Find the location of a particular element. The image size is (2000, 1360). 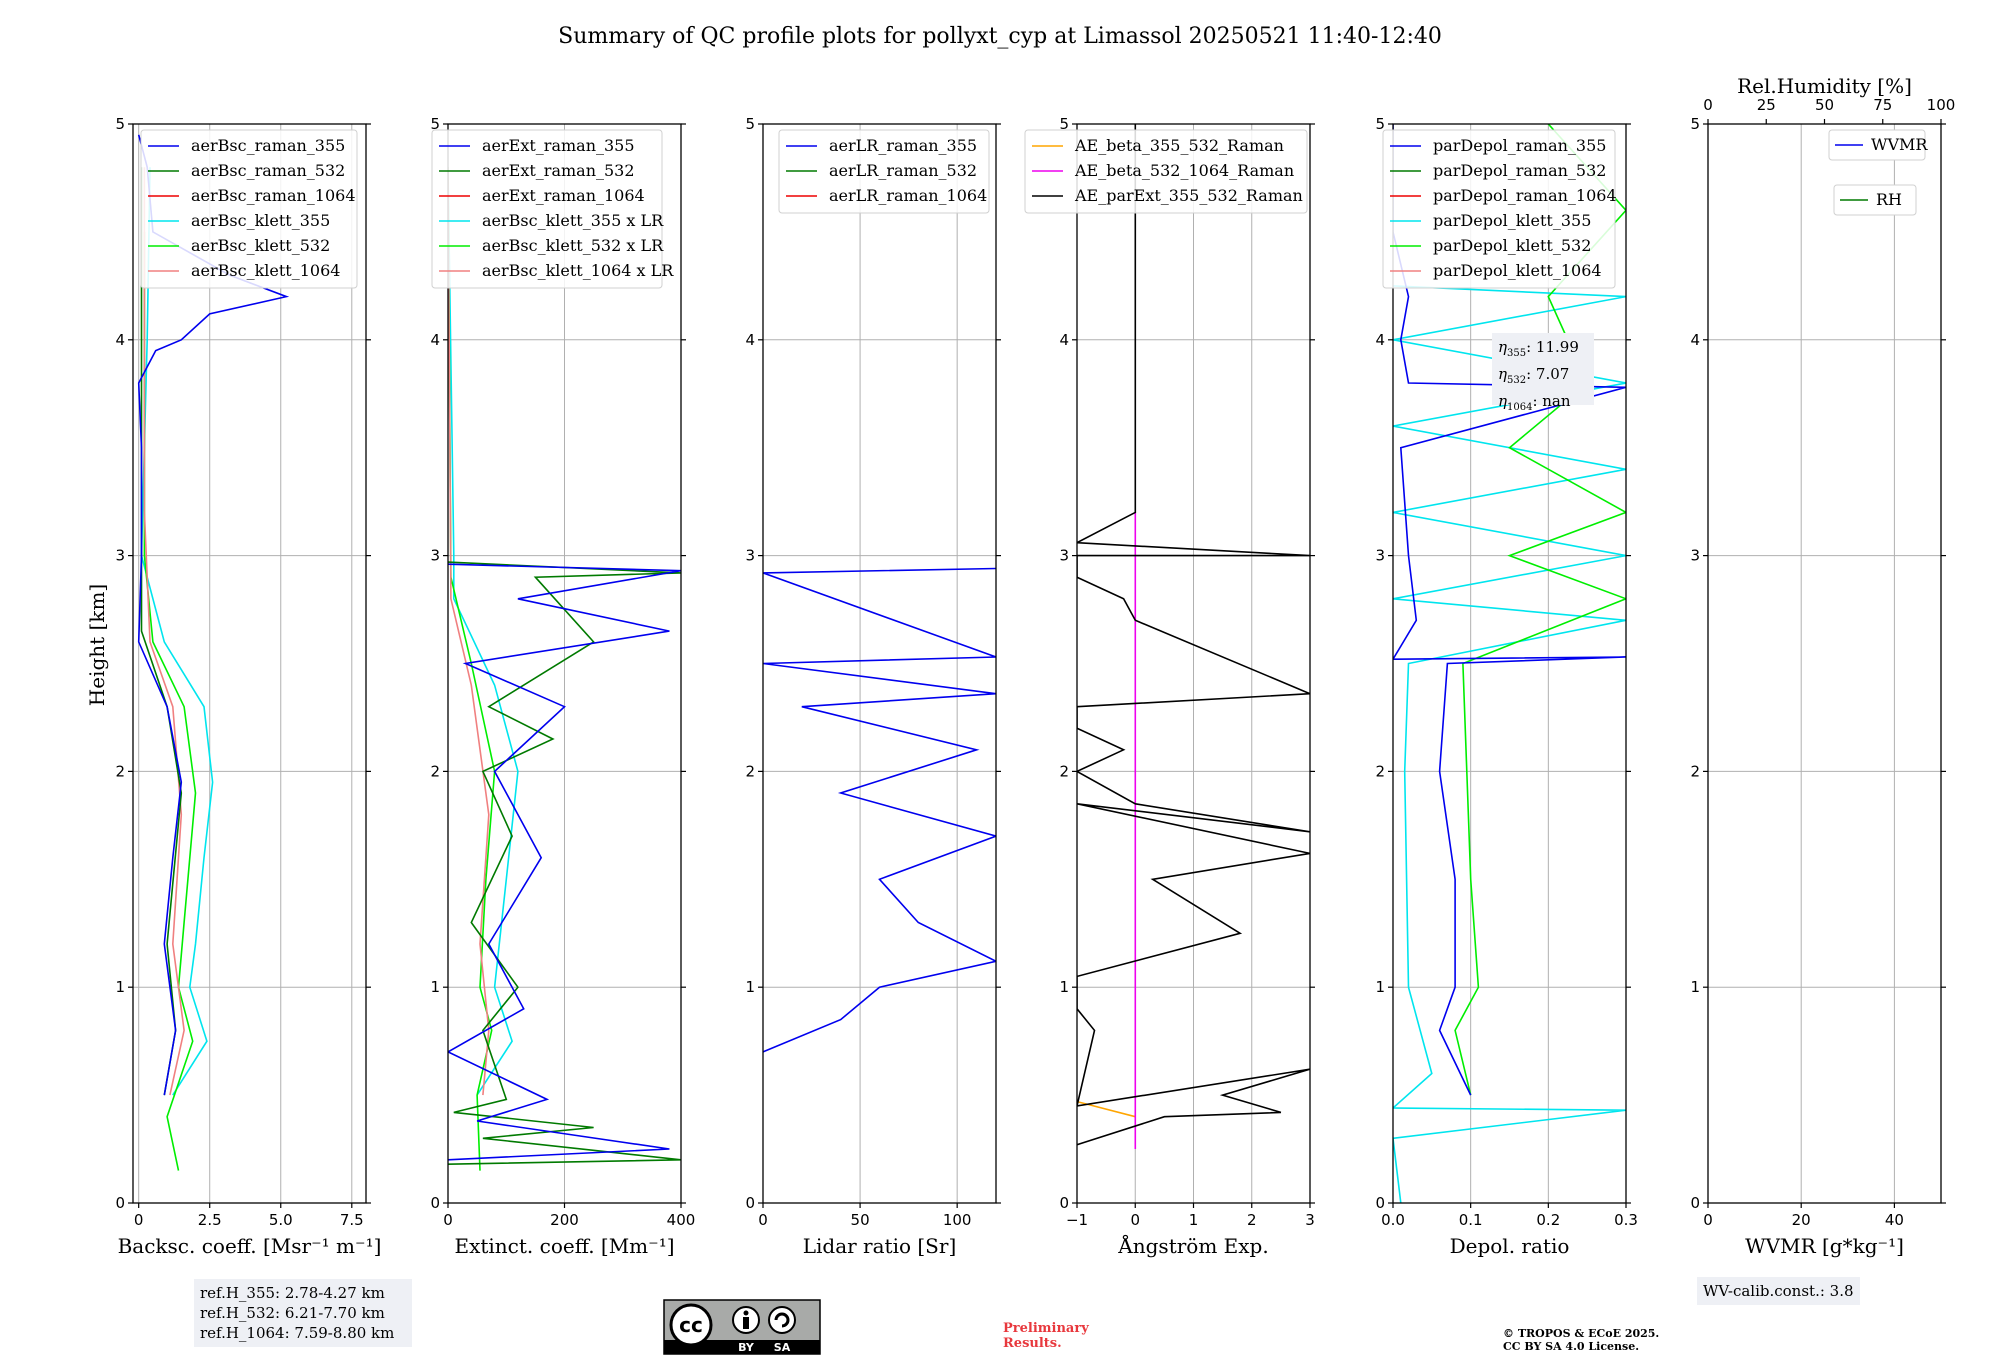

ytick-label-wv-5: 5 is located at coordinates (1695, 124).